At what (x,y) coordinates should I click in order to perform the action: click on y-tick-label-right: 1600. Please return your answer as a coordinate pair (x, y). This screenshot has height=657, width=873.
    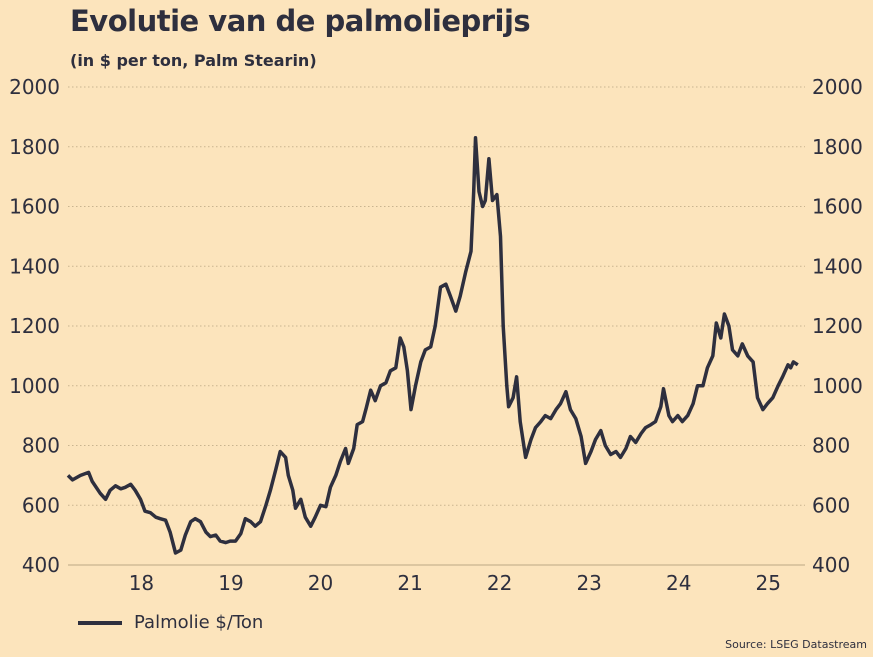
    Looking at the image, I should click on (837, 207).